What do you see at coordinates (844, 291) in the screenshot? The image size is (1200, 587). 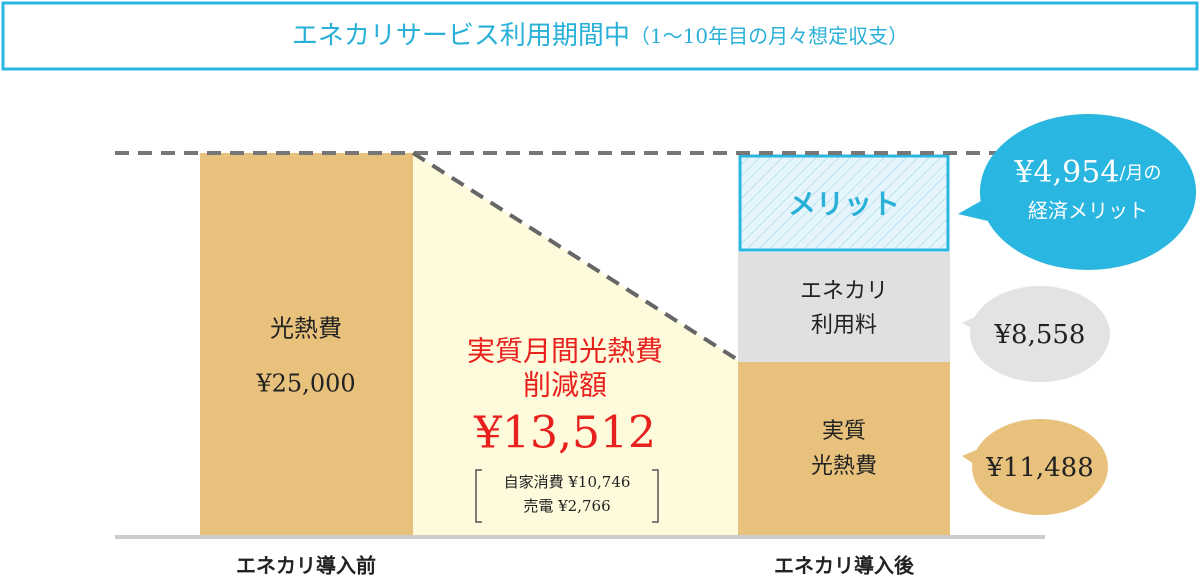 I see `fee-label: エネカリ` at bounding box center [844, 291].